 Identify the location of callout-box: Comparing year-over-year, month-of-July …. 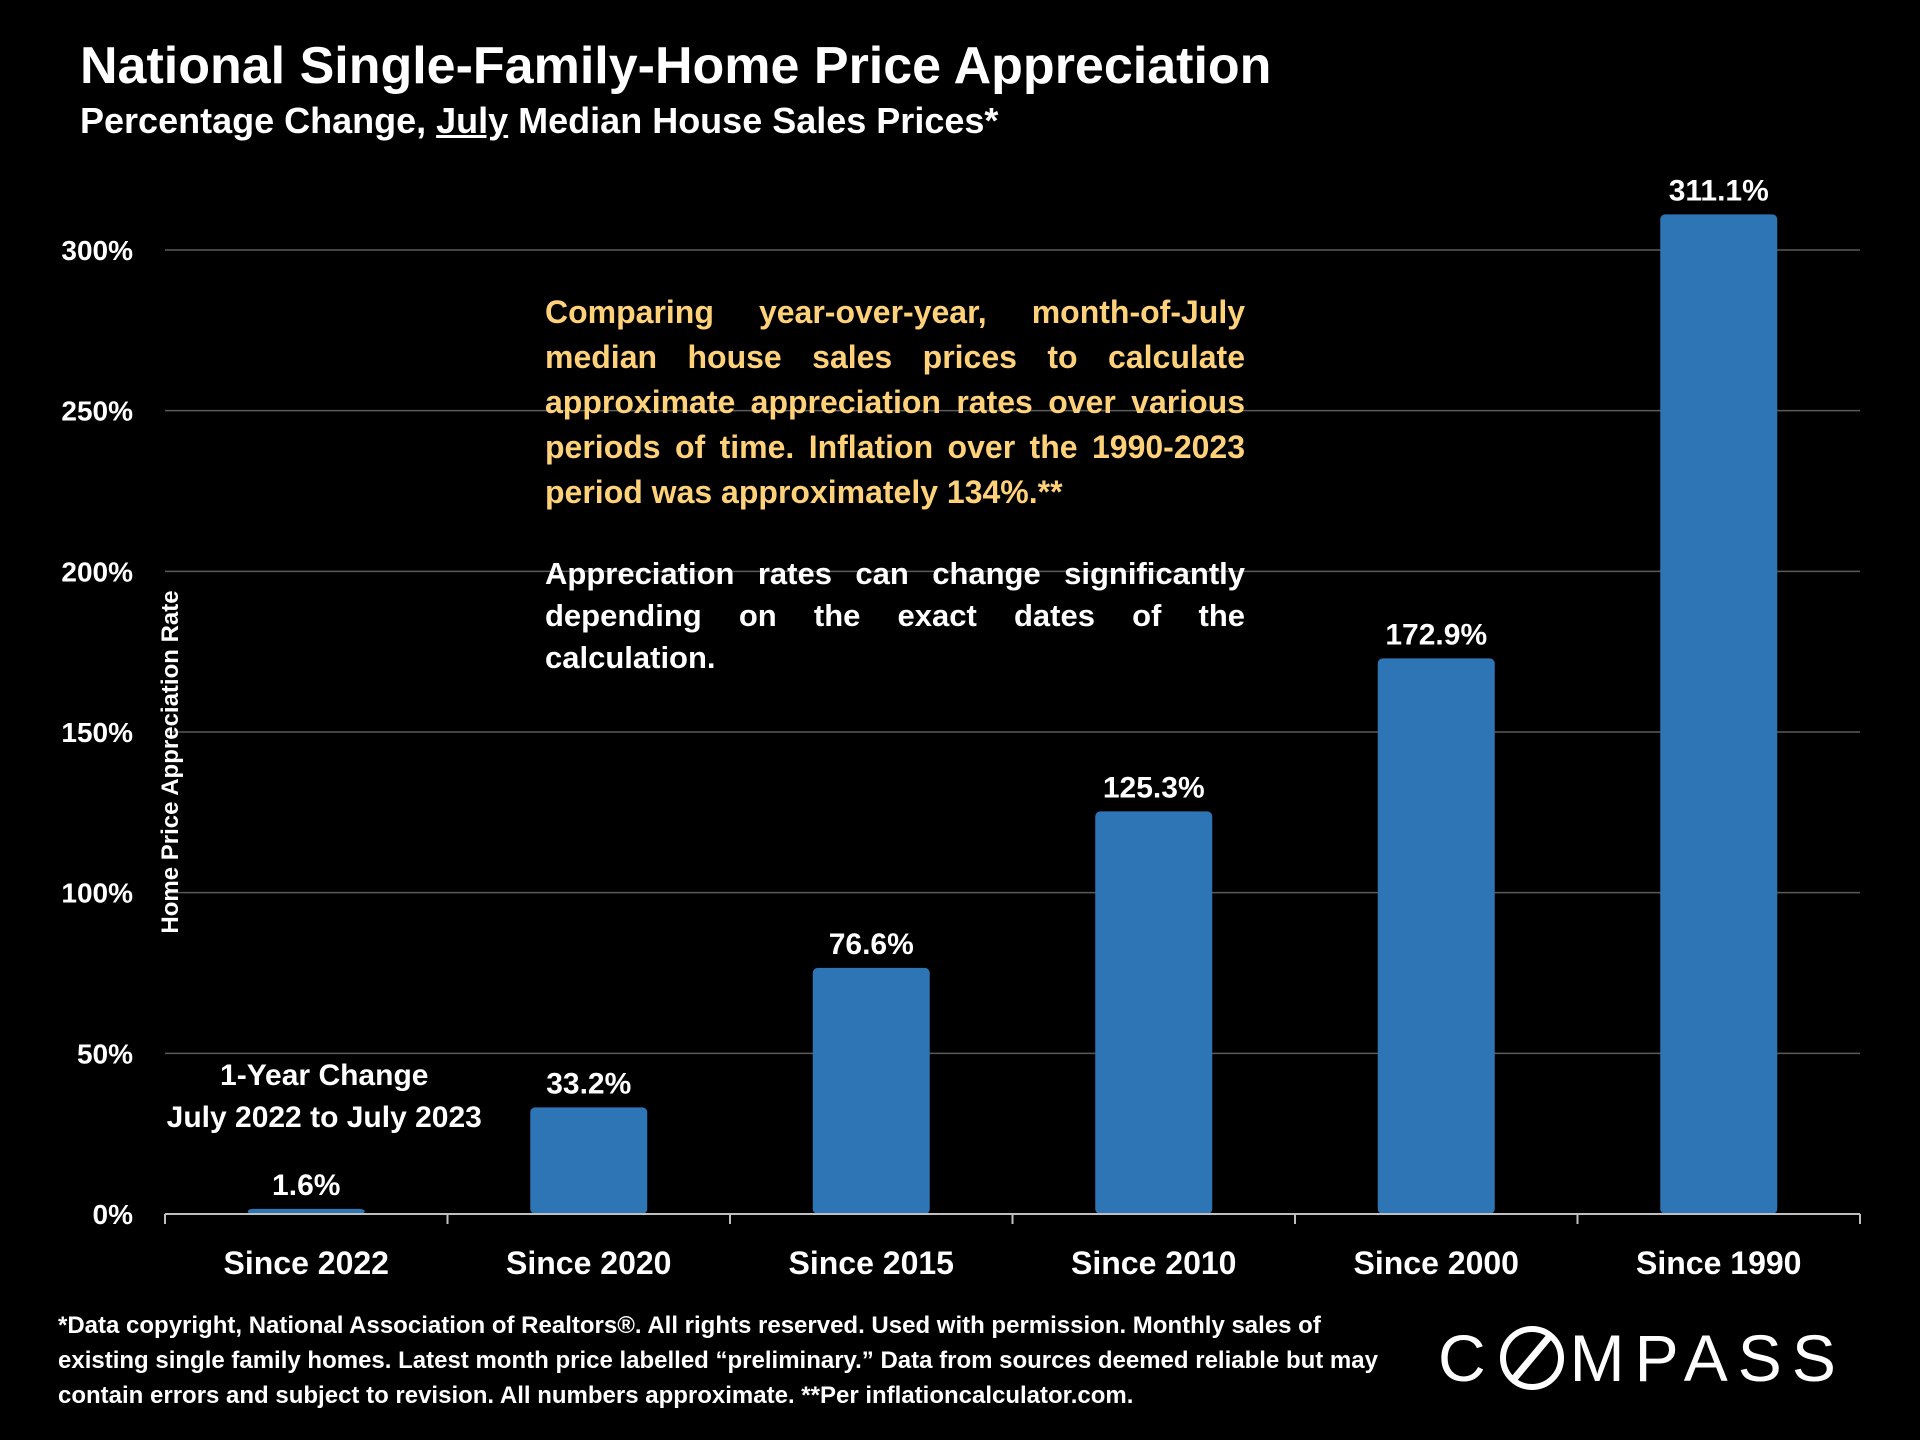
(895, 484).